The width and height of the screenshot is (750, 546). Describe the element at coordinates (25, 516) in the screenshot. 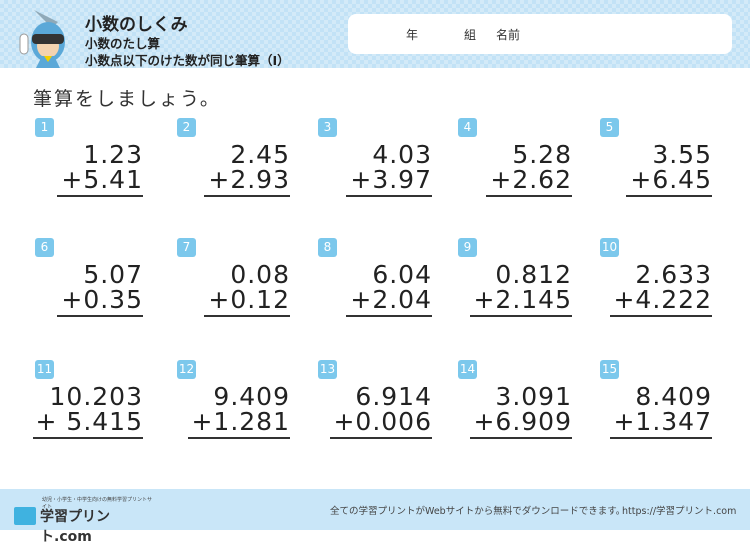

I see `logo-icon` at that location.